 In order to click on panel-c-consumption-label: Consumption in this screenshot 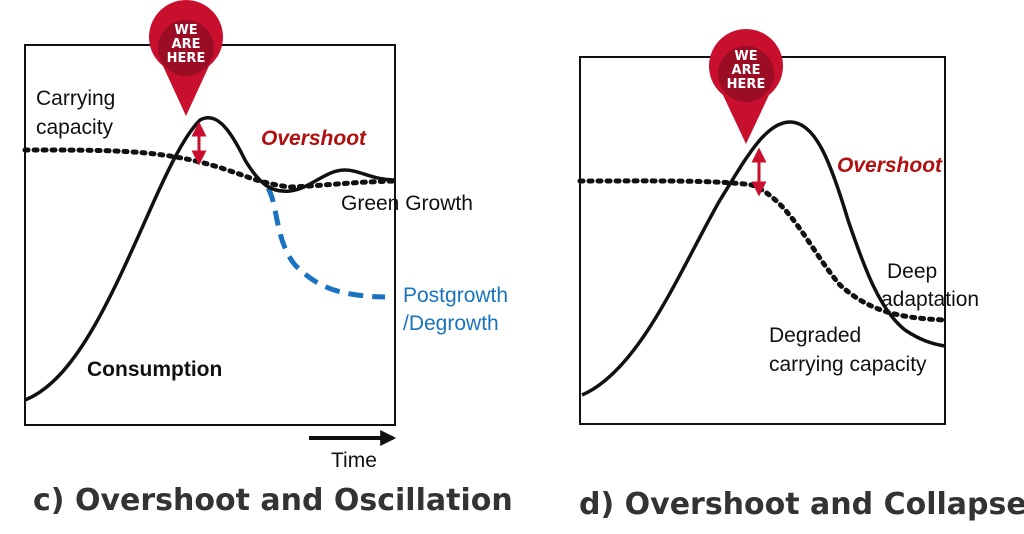, I will do `click(154, 369)`.